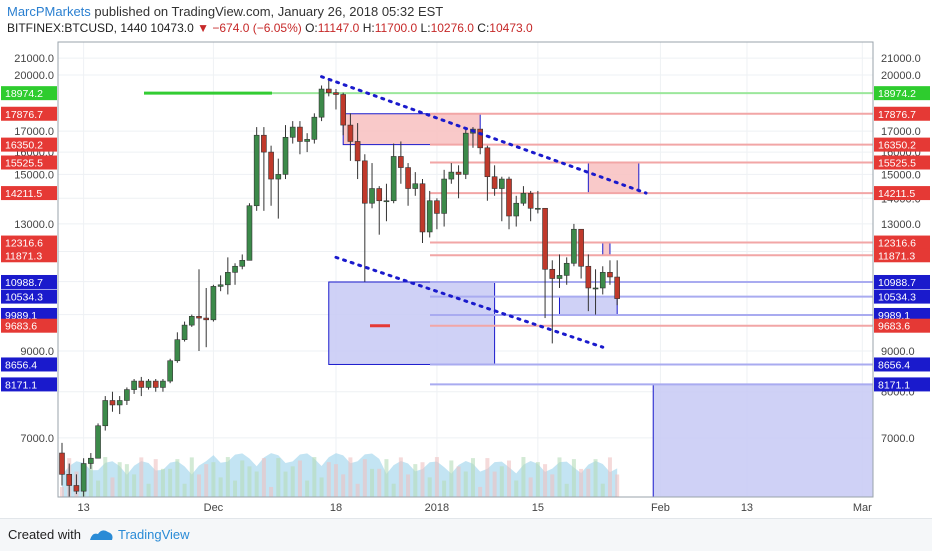  What do you see at coordinates (511, 28) in the screenshot?
I see `close-value: 10473.0` at bounding box center [511, 28].